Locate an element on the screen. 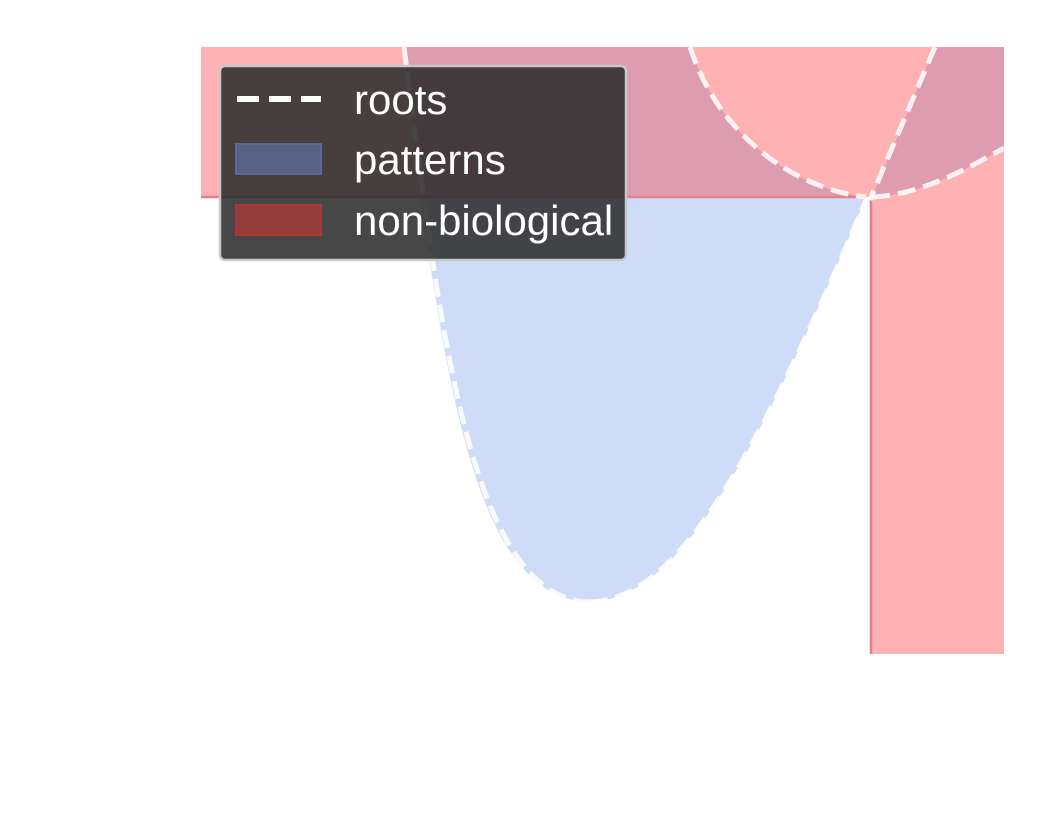 This screenshot has width=1050, height=840. roots-curve-upper is located at coordinates (777, 123).